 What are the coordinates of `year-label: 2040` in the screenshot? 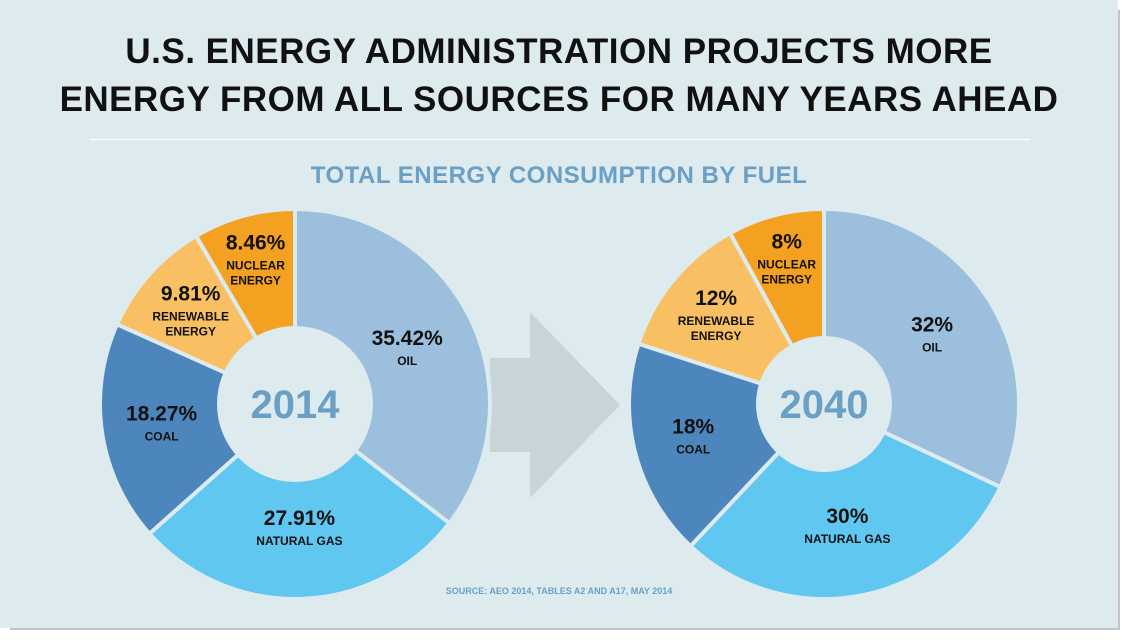 It's located at (824, 405).